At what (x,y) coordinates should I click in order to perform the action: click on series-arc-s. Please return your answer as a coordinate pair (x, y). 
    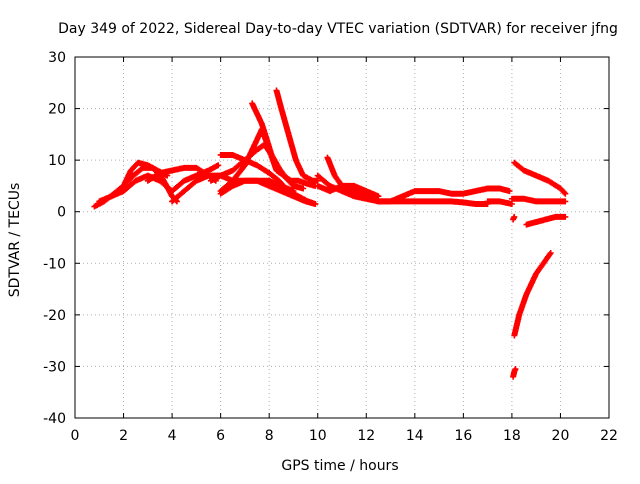
    Looking at the image, I should click on (514, 218).